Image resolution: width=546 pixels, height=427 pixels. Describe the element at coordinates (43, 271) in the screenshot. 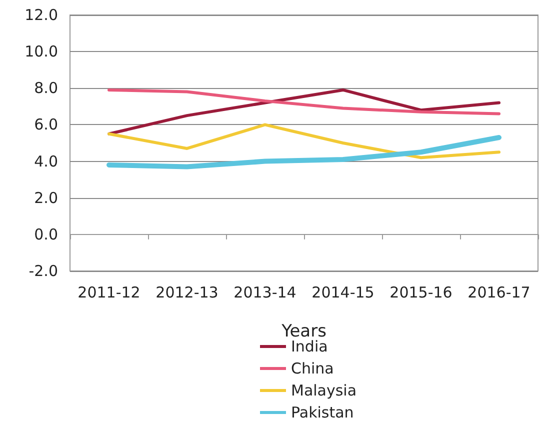

I see `y-tick-label: -2.0` at that location.